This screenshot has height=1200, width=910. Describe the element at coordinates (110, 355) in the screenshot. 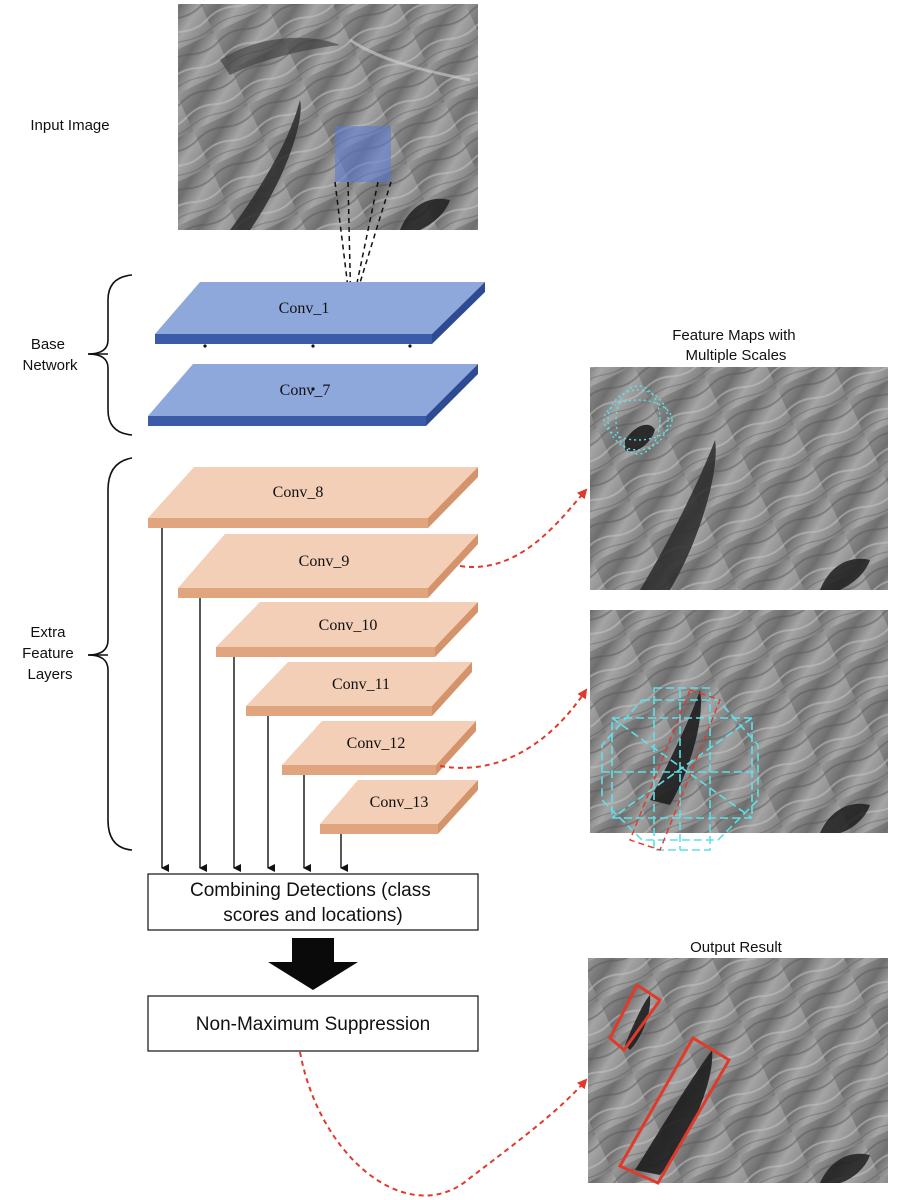

I see `base-network-brace` at that location.